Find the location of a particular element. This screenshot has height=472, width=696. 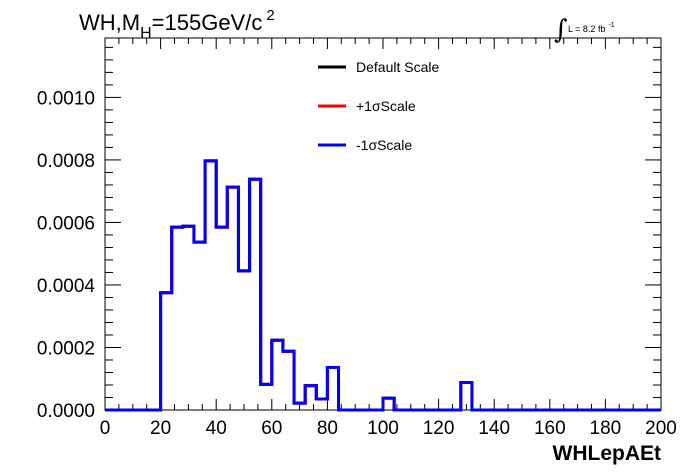

title-subscript: H is located at coordinates (146, 33).